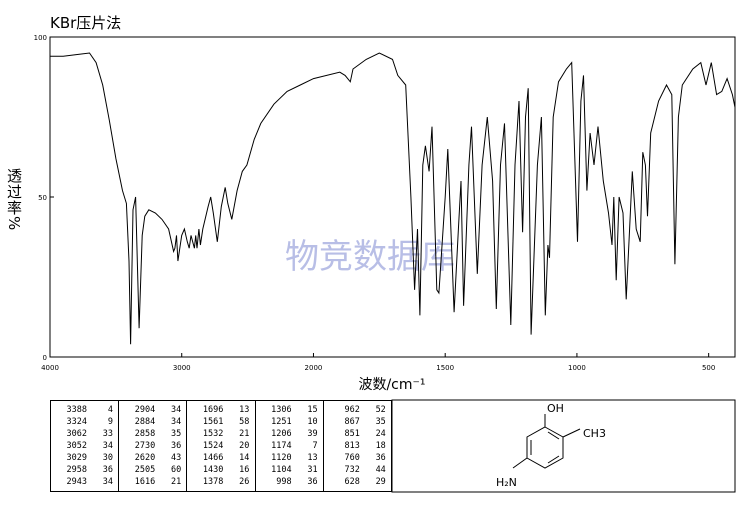 This screenshot has width=738, height=510. What do you see at coordinates (213, 470) in the screenshot?
I see `peak-cell: 1430` at bounding box center [213, 470].